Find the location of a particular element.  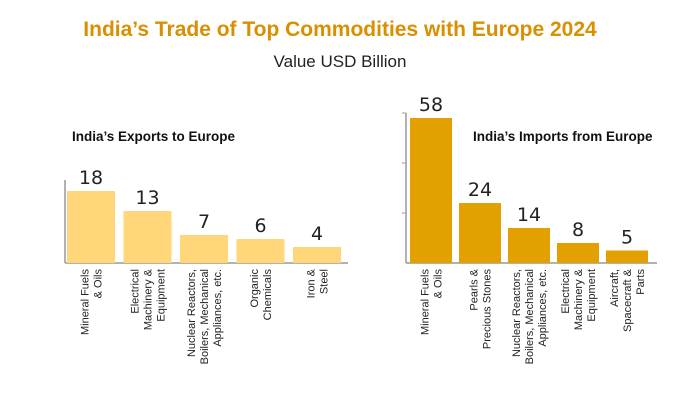

exports-category-line: Equipment is located at coordinates (162, 295).